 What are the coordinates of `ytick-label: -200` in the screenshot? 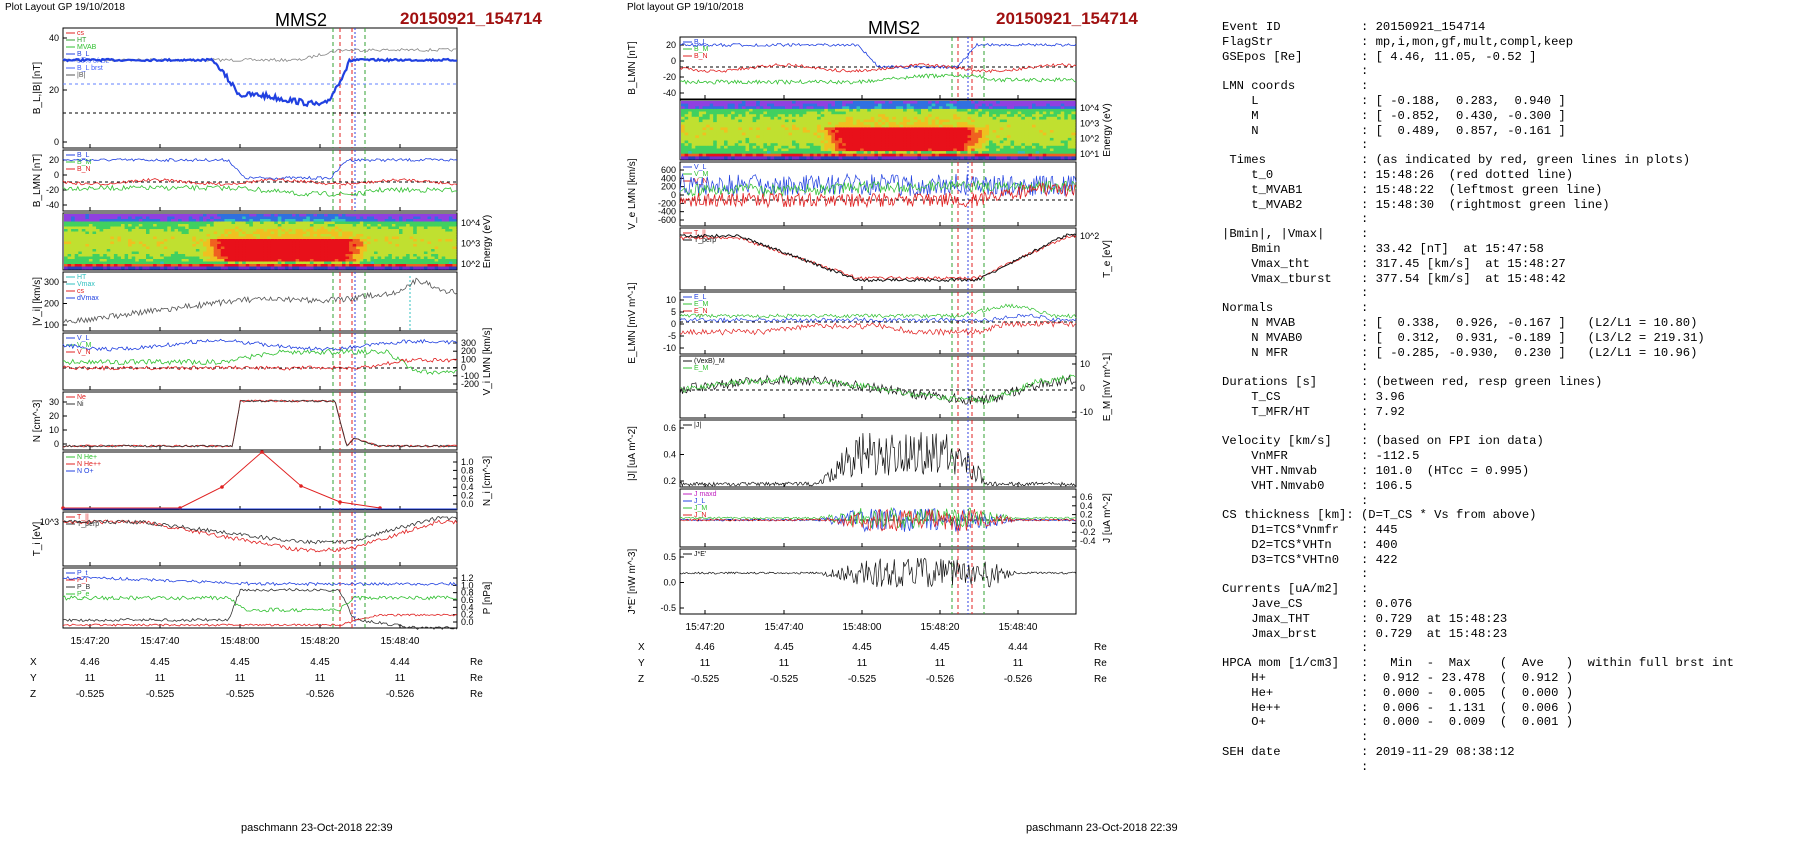 It's located at (470, 384).